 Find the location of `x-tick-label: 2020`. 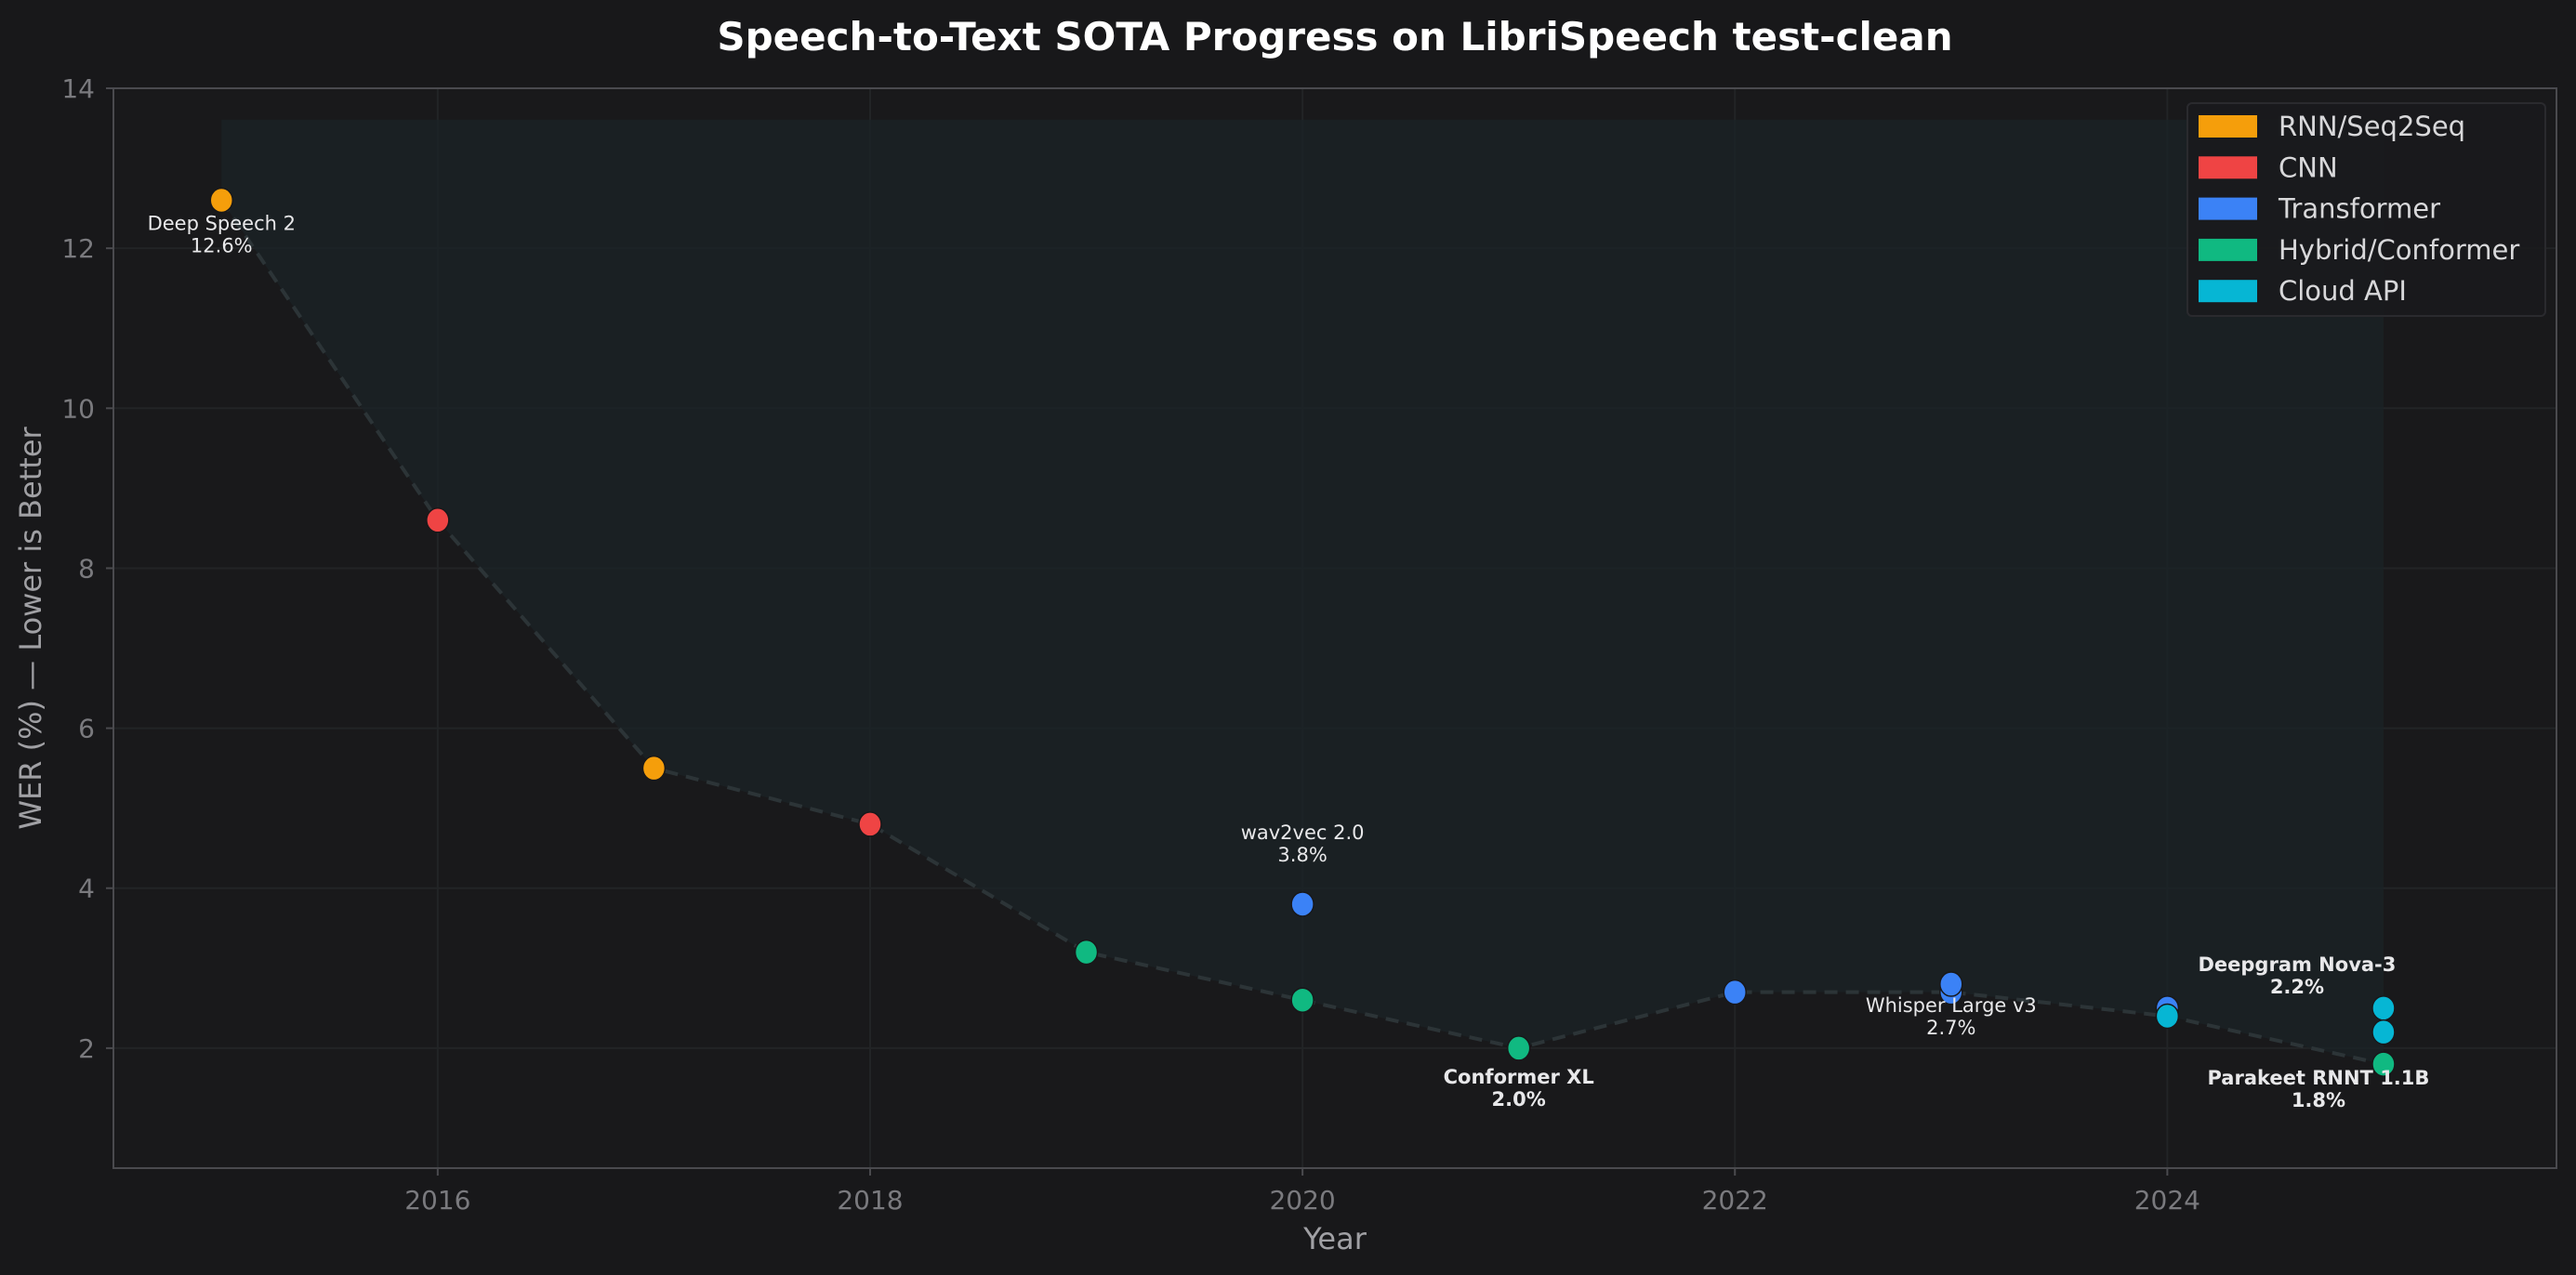

x-tick-label: 2020 is located at coordinates (1302, 1200).